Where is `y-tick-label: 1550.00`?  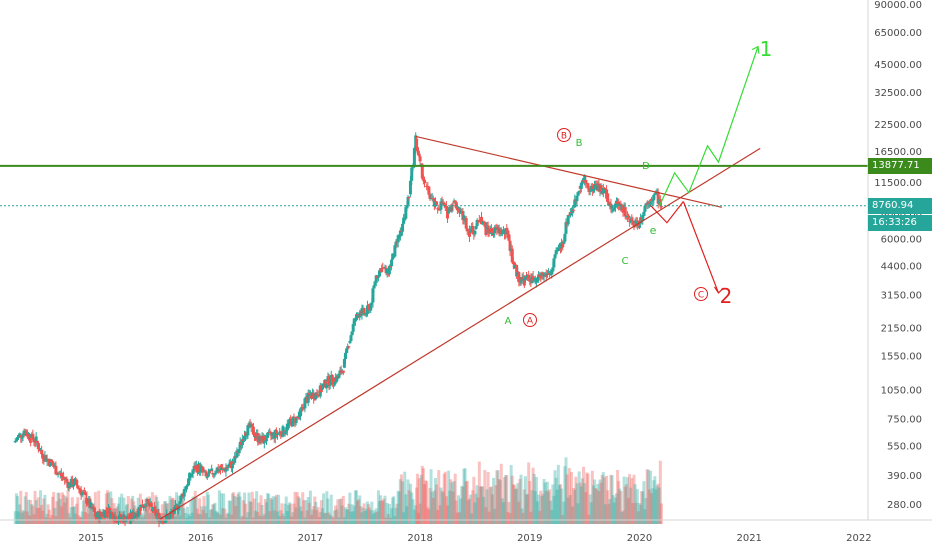 y-tick-label: 1550.00 is located at coordinates (901, 357).